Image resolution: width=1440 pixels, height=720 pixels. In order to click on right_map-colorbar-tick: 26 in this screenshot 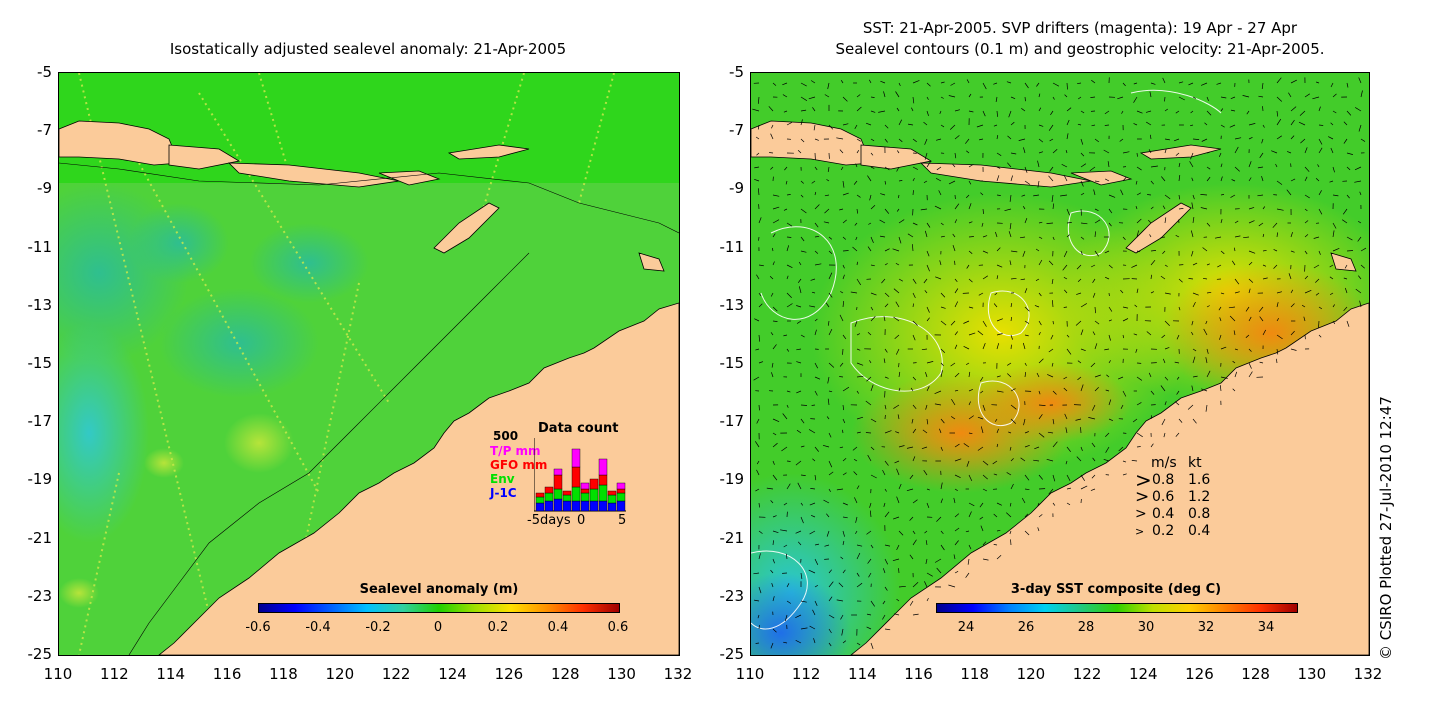, I will do `click(1026, 627)`.